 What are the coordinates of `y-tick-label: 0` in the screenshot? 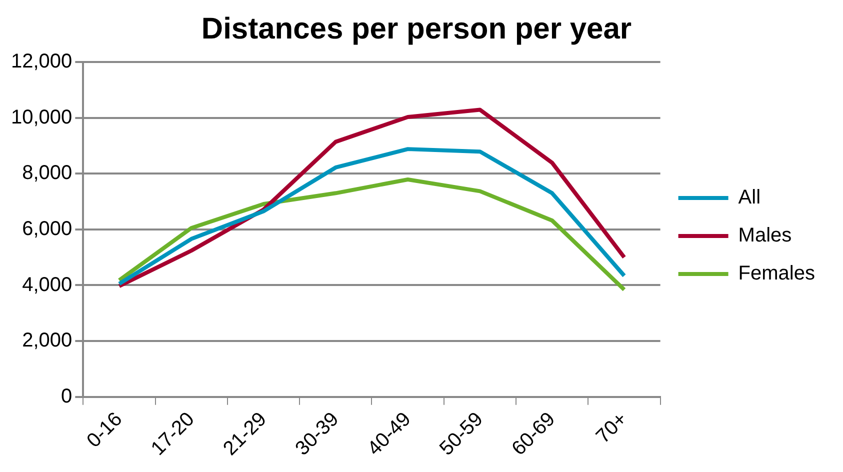 It's located at (66, 396).